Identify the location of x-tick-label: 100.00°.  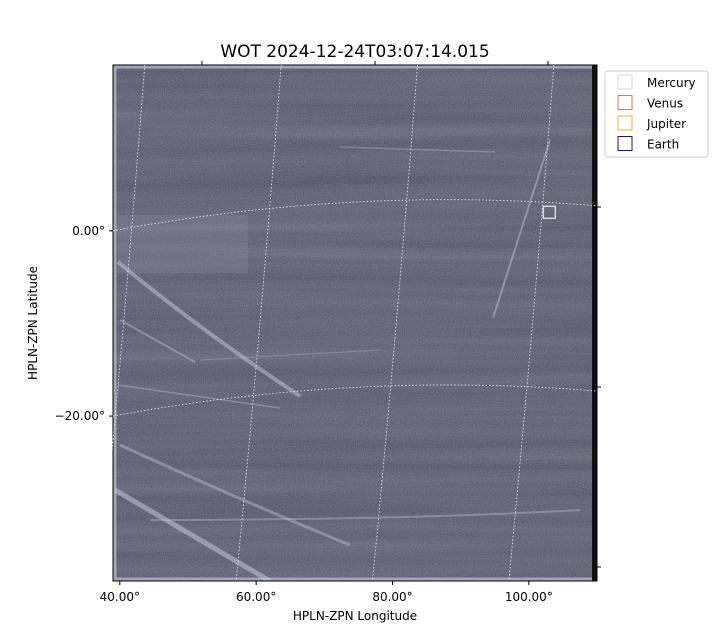
(529, 597).